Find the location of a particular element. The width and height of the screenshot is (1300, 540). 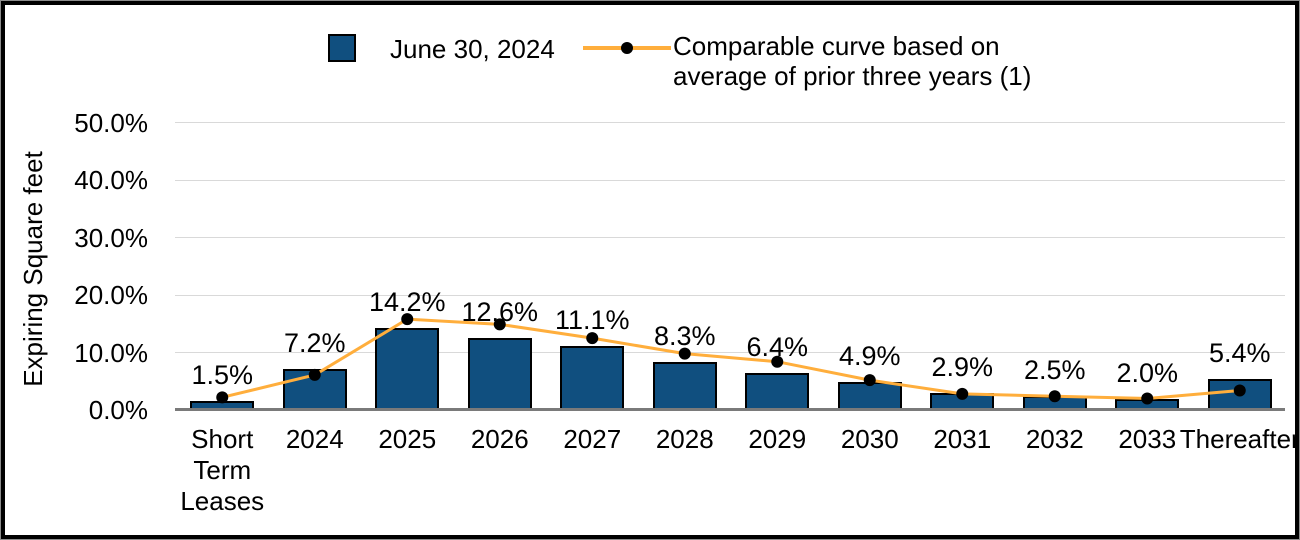

x-axis-label-2028: 2028 is located at coordinates (684, 439).